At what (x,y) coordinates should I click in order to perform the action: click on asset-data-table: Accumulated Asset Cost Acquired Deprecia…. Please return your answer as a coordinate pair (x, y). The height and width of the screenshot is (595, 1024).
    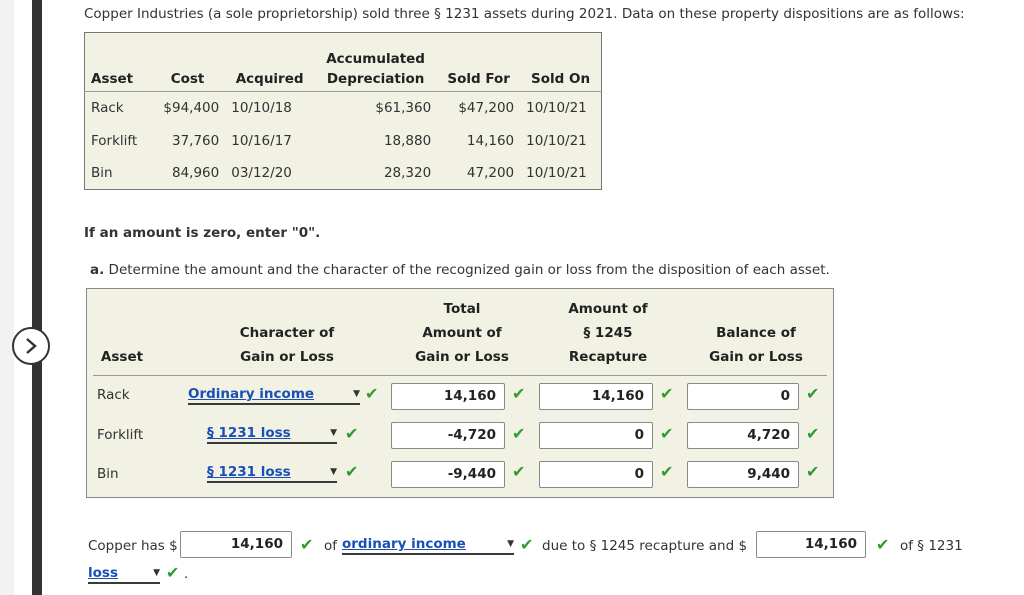
    Looking at the image, I should click on (343, 111).